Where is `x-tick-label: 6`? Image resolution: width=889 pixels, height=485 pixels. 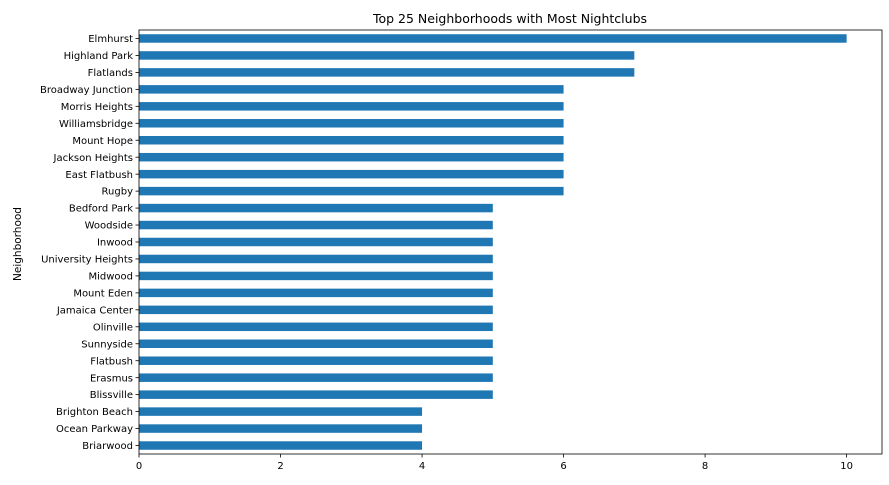 x-tick-label: 6 is located at coordinates (563, 466).